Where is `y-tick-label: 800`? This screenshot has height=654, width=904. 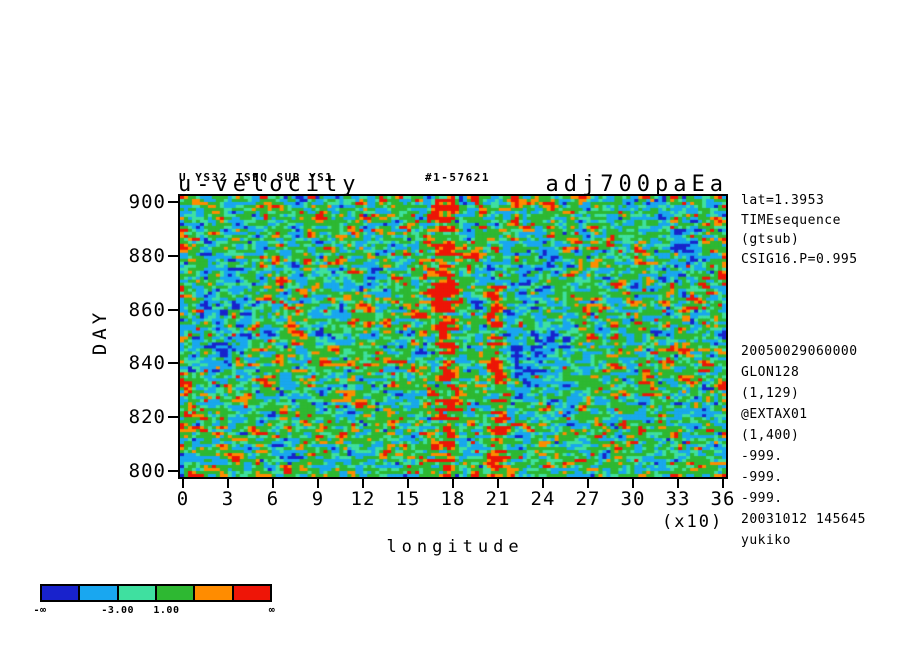 y-tick-label: 800 is located at coordinates (147, 471).